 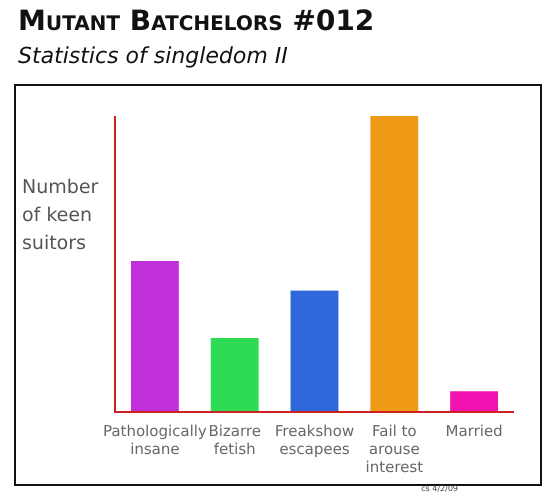 What do you see at coordinates (314, 440) in the screenshot?
I see `x-tick-label: Freakshow escapees` at bounding box center [314, 440].